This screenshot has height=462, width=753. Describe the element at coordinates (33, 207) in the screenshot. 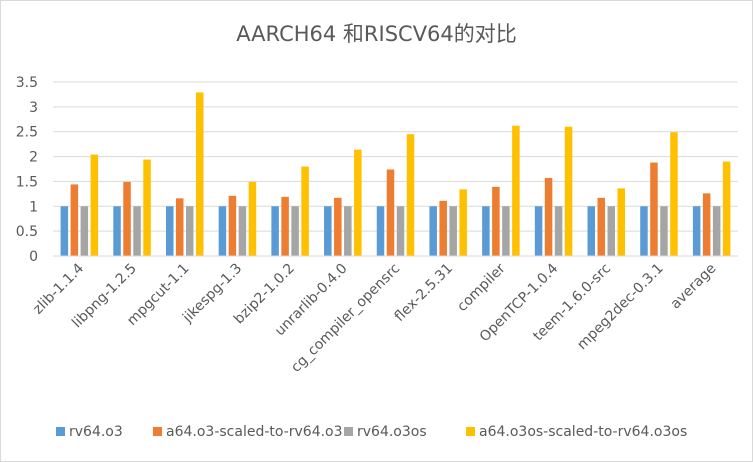

I see `y-tick-label: 1` at that location.